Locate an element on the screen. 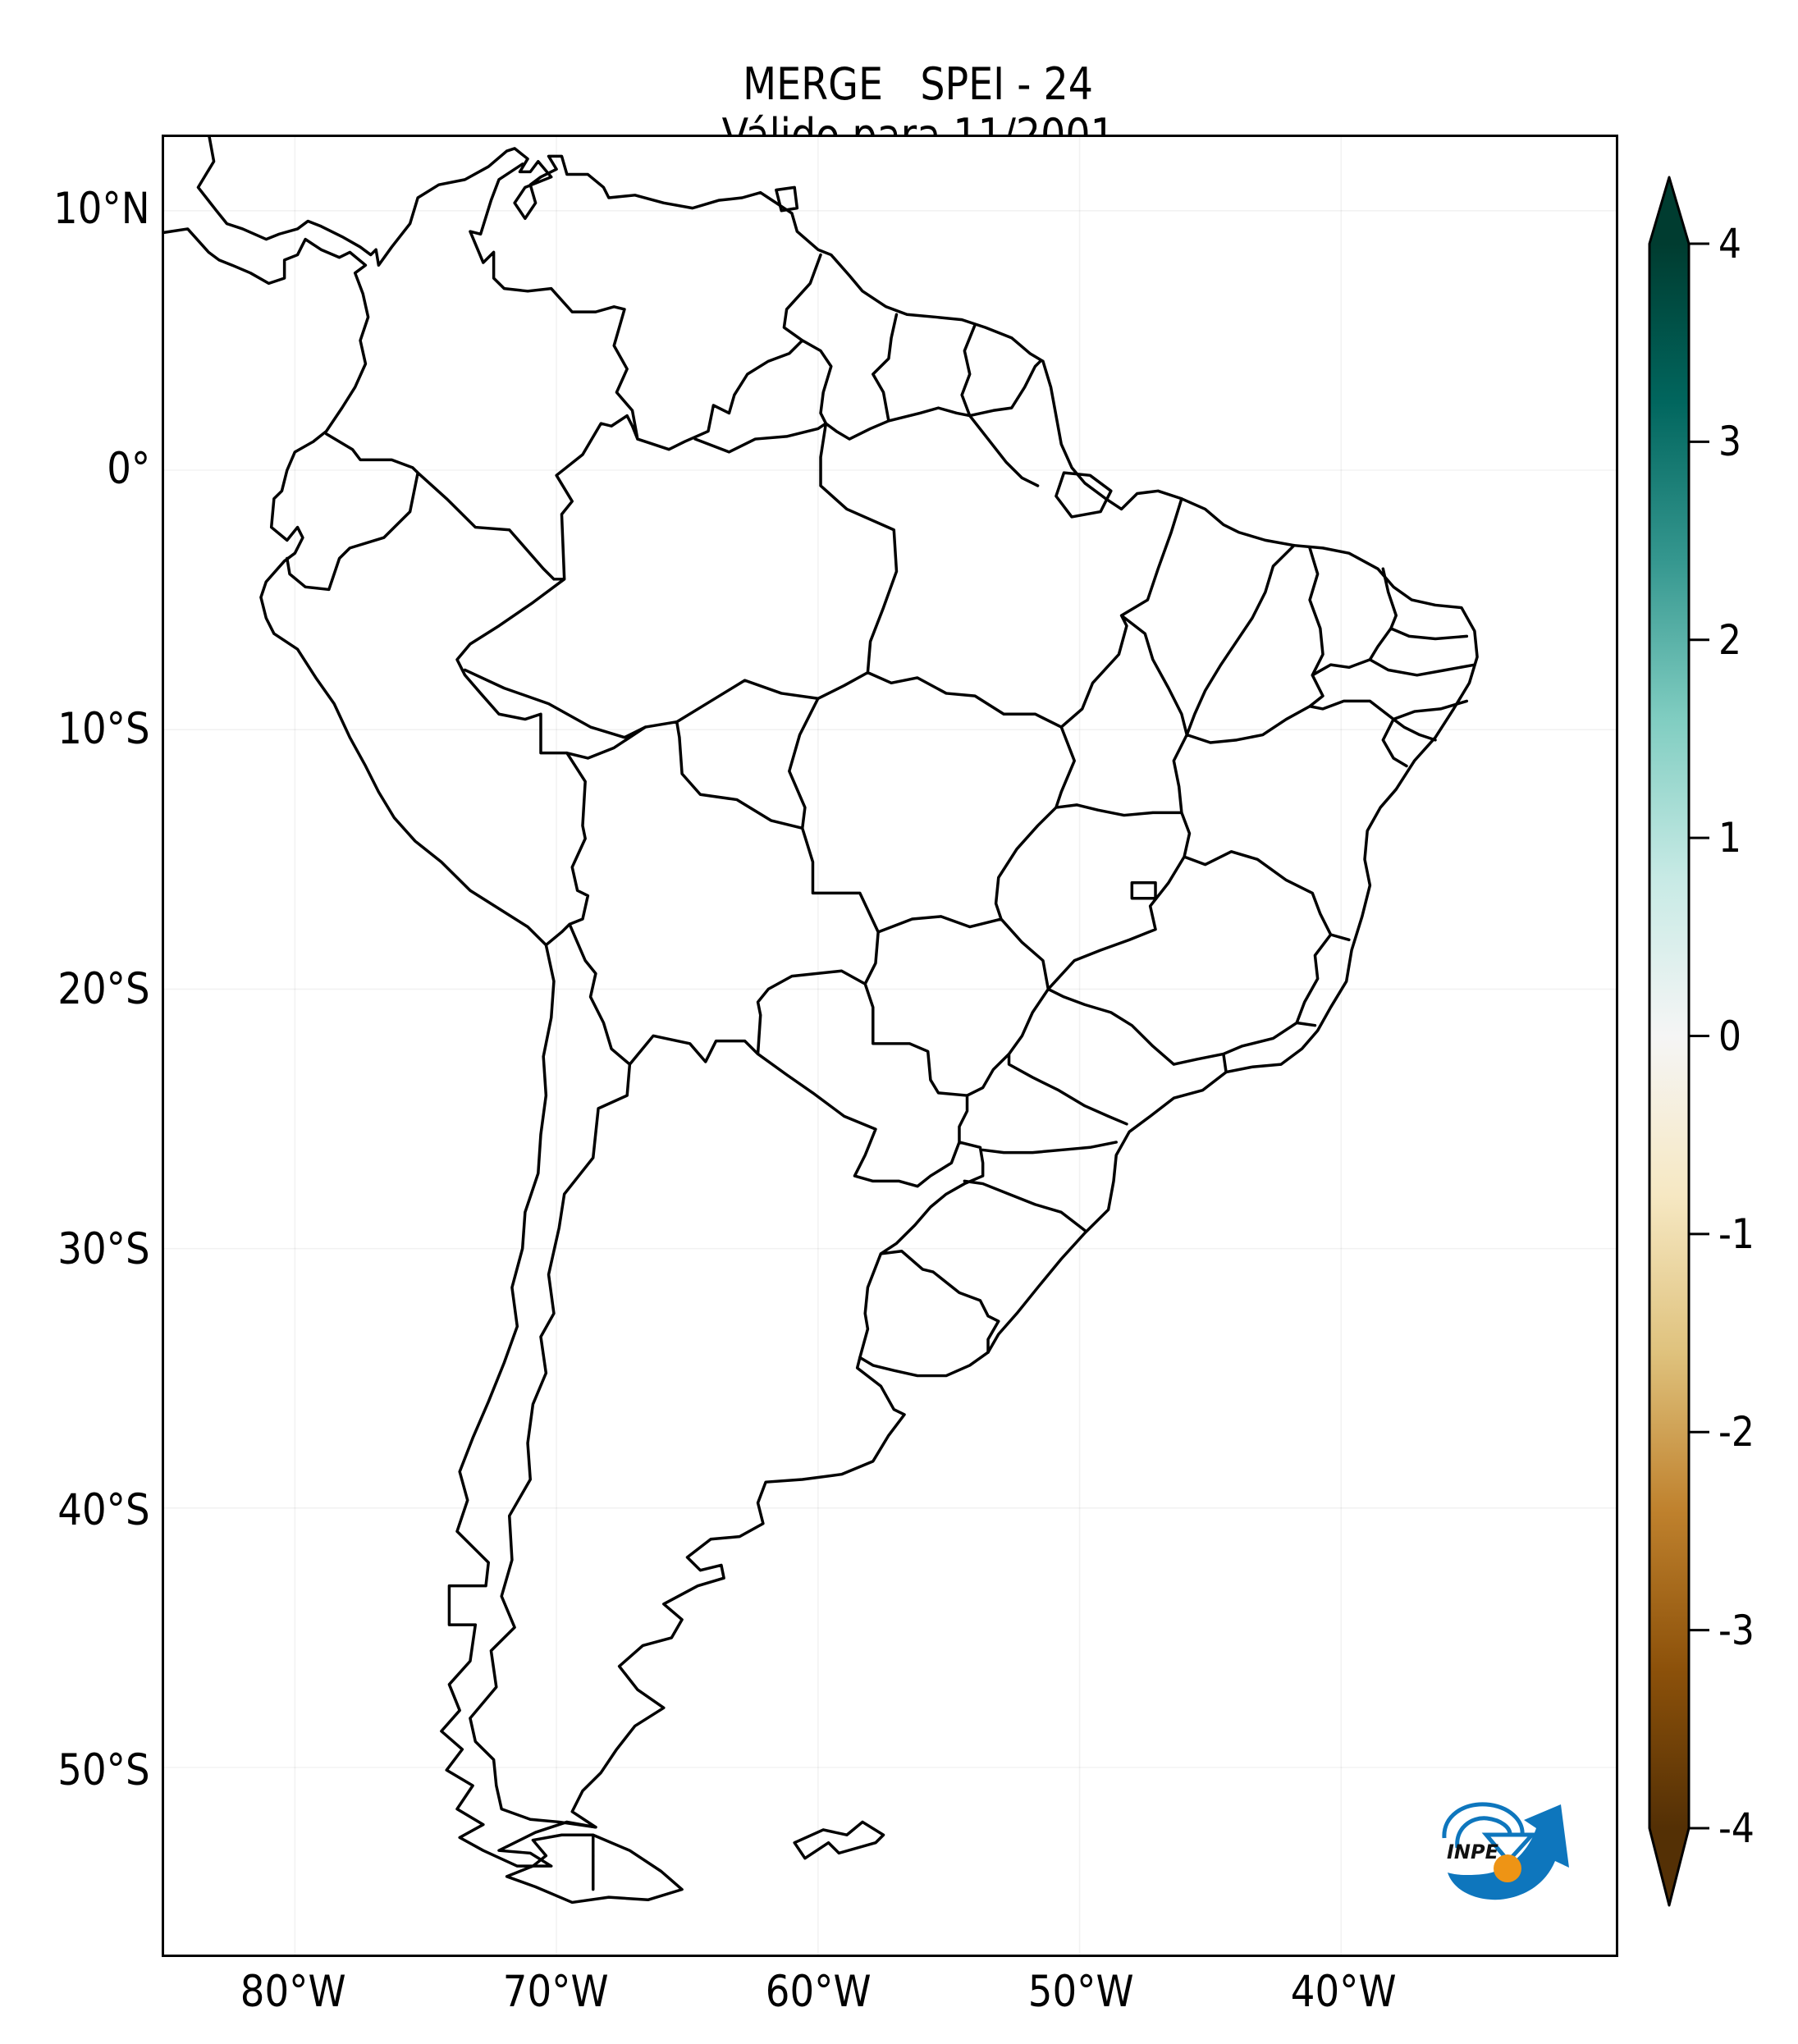 The image size is (1798, 2044). colorbar-gradient-bar is located at coordinates (1669, 1036).